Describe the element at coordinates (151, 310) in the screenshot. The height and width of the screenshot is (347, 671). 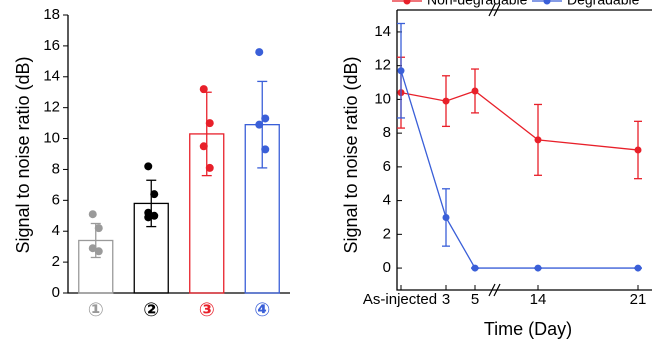
I see `x-tick-label: ②` at that location.